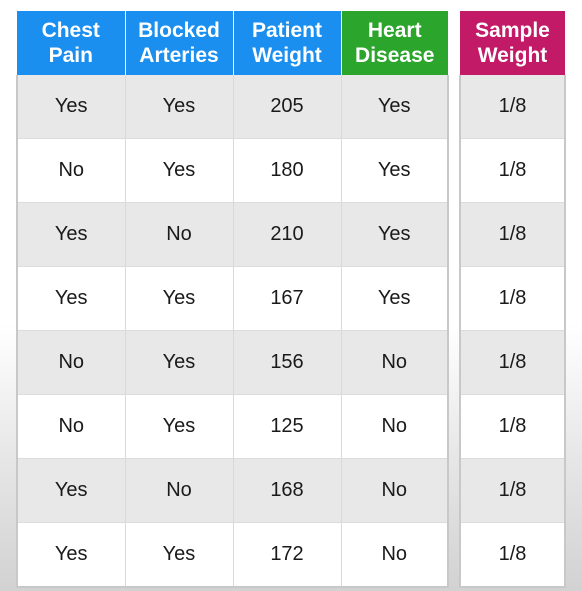 The image size is (582, 591). What do you see at coordinates (512, 55) in the screenshot?
I see `header-sample-weight-line2: Weight` at bounding box center [512, 55].